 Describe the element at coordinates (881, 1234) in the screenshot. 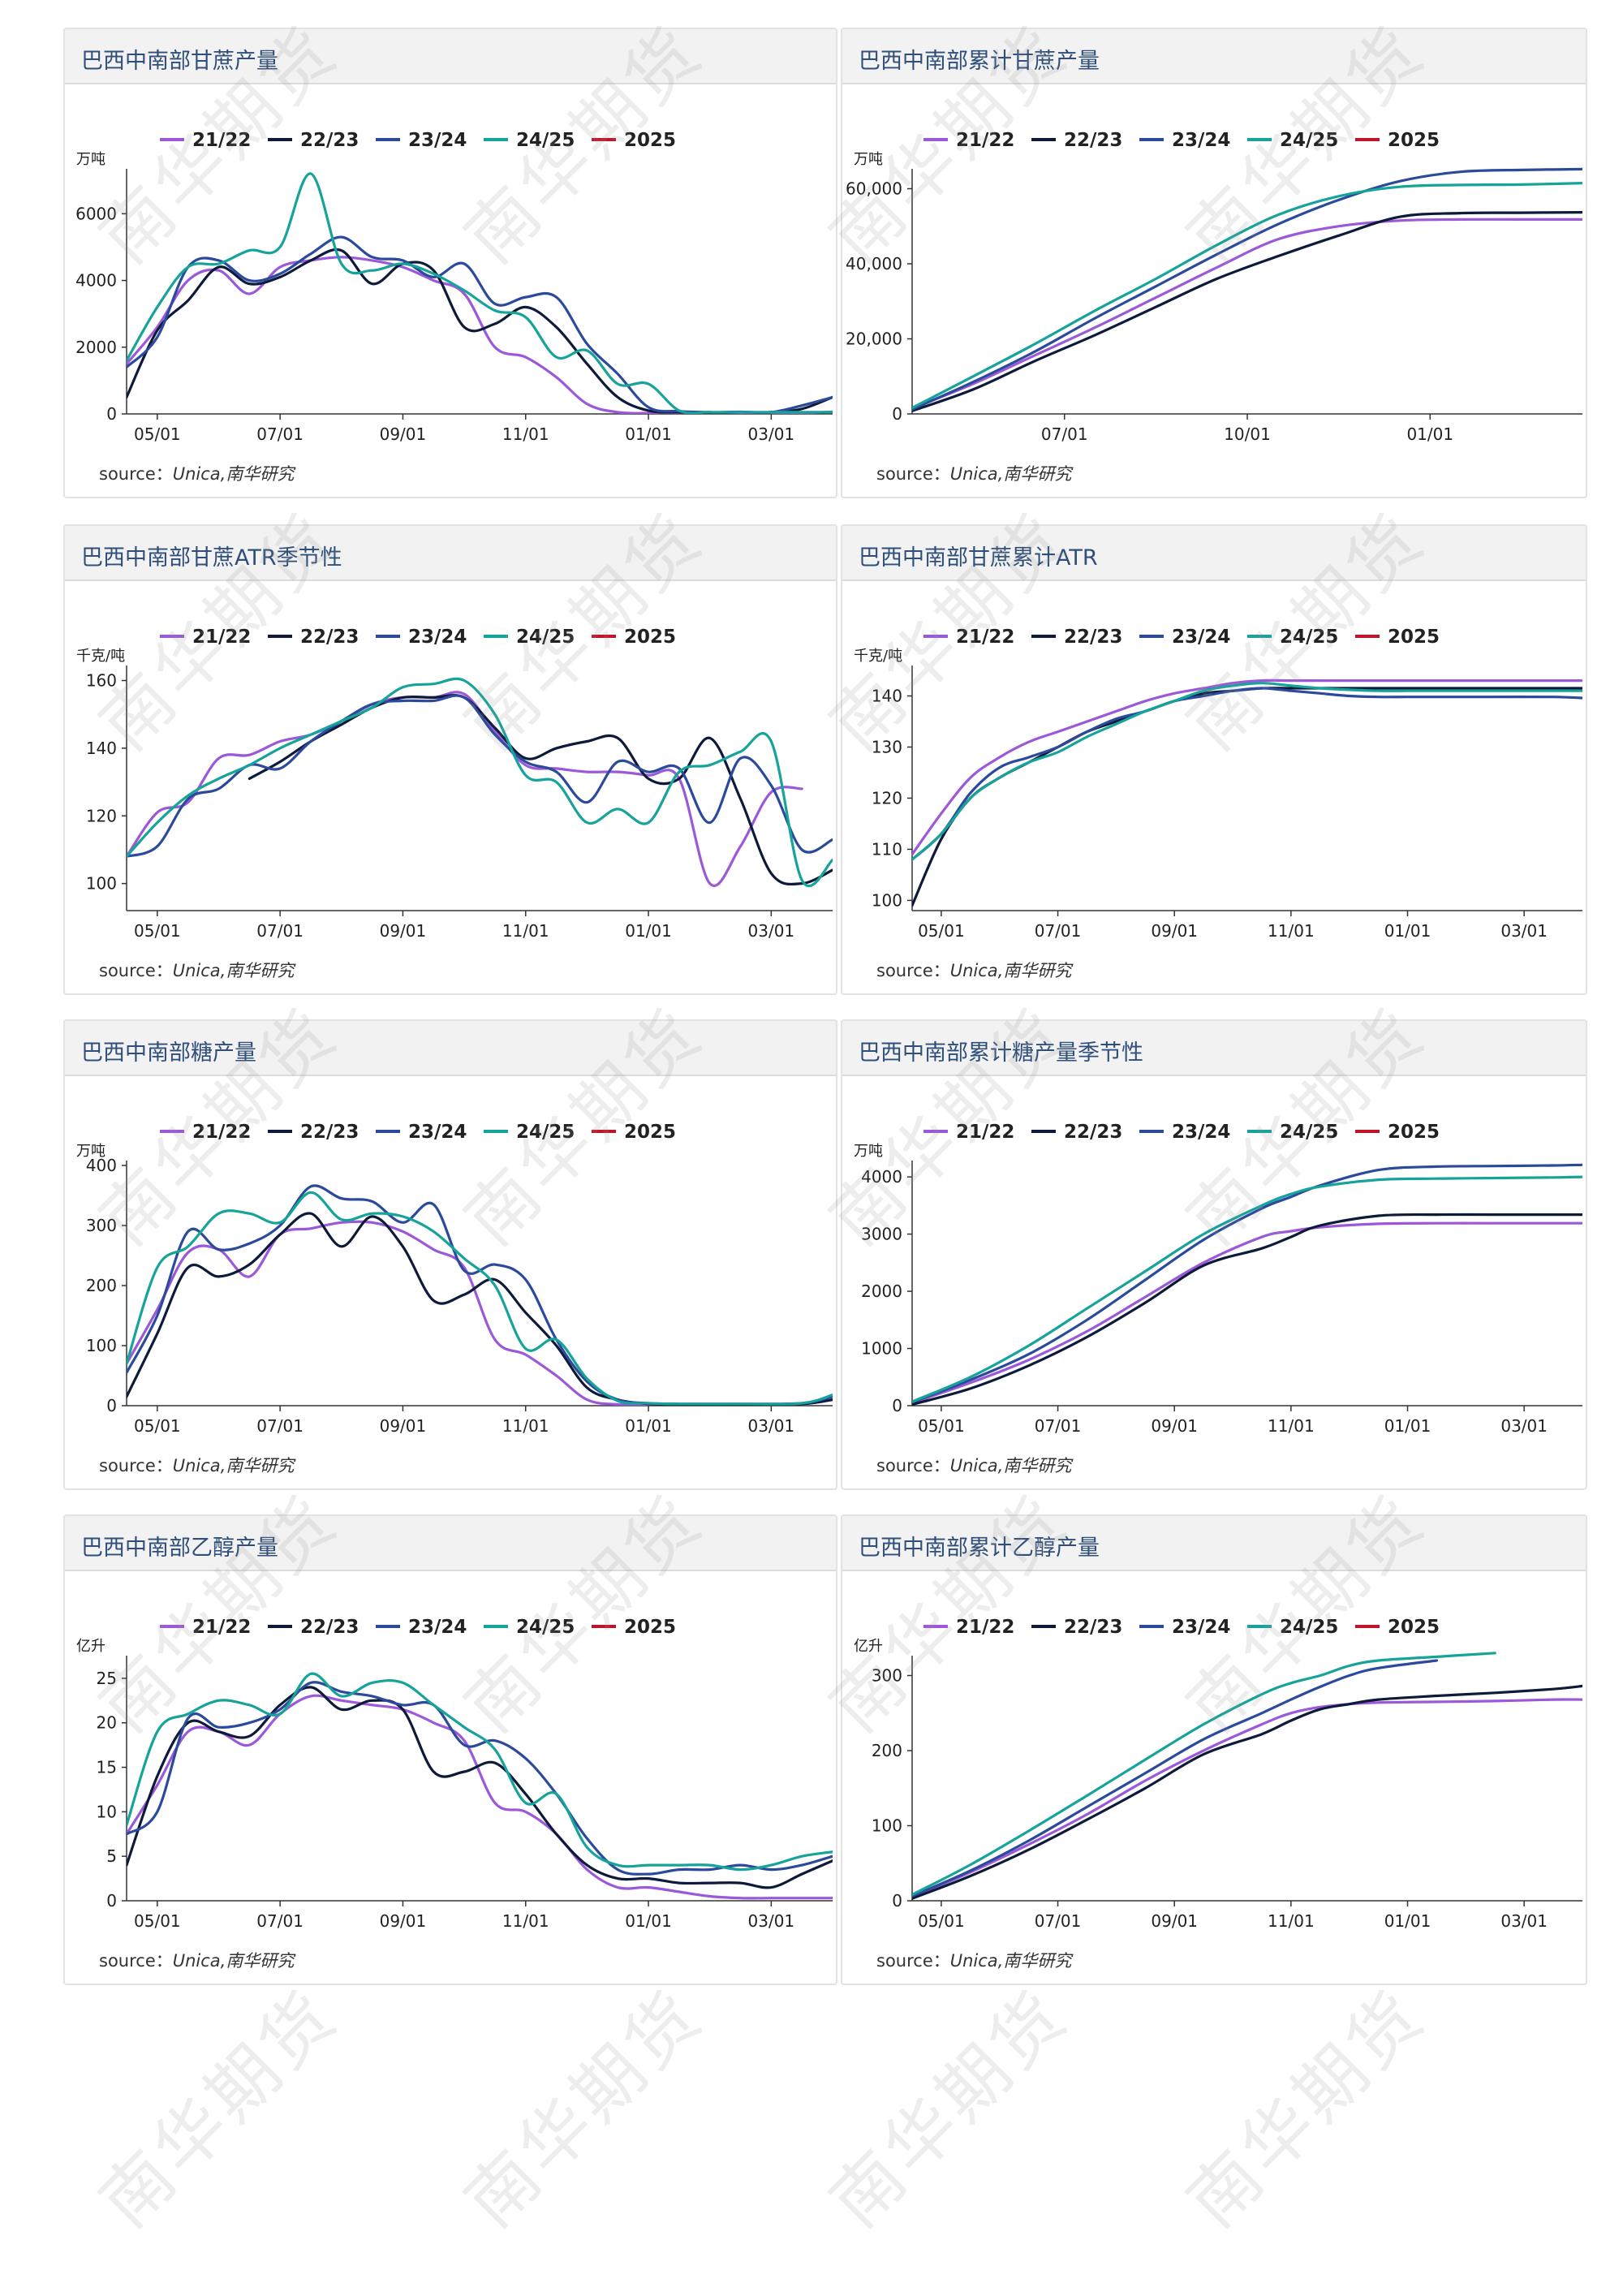

I see `y-tick-label: 3000` at that location.